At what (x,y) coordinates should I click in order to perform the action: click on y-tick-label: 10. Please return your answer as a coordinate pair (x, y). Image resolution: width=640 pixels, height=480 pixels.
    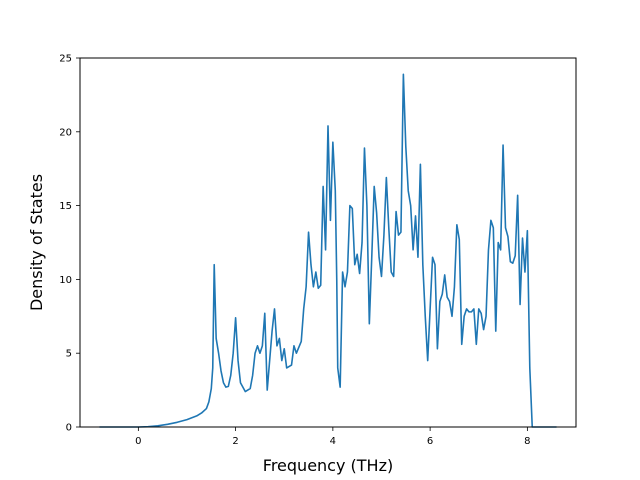
    Looking at the image, I should click on (65, 280).